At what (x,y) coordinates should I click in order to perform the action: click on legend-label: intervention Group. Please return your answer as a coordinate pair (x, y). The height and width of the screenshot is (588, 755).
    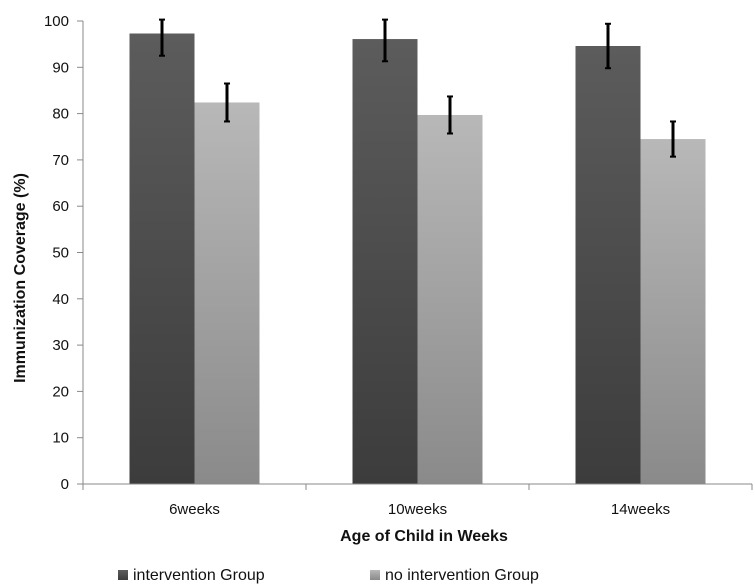
    Looking at the image, I should click on (199, 575).